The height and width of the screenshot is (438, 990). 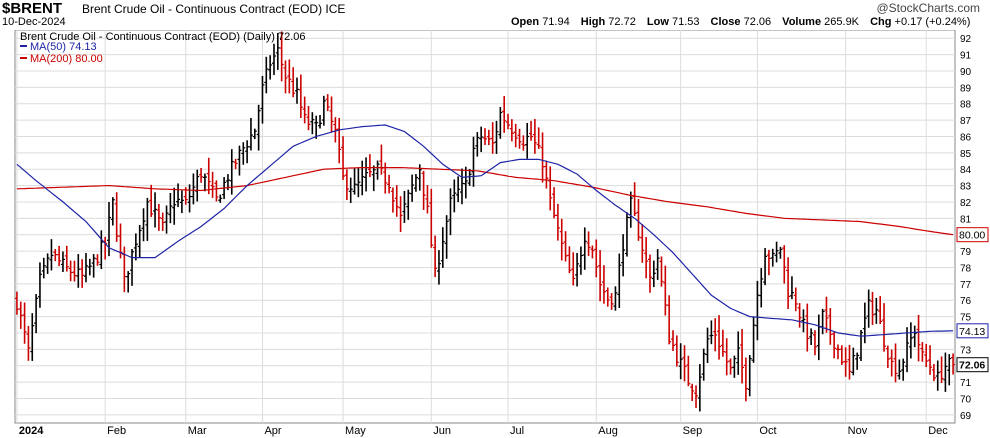 I want to click on ma200-value-tag: 80.00, so click(x=972, y=236).